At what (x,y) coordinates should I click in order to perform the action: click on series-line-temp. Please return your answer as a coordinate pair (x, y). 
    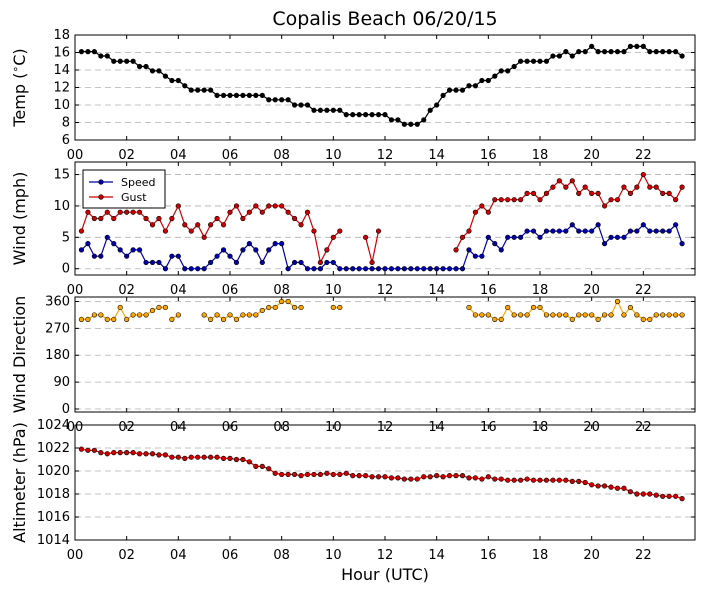
    Looking at the image, I should click on (382, 85).